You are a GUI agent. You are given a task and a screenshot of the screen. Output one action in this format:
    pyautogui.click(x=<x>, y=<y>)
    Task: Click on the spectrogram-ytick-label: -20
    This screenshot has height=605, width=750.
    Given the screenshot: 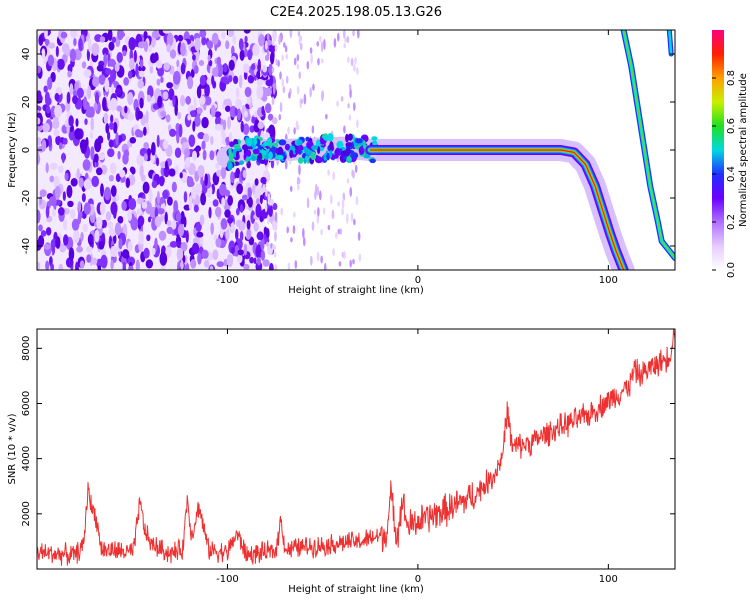 What is the action you would take?
    pyautogui.click(x=26, y=198)
    